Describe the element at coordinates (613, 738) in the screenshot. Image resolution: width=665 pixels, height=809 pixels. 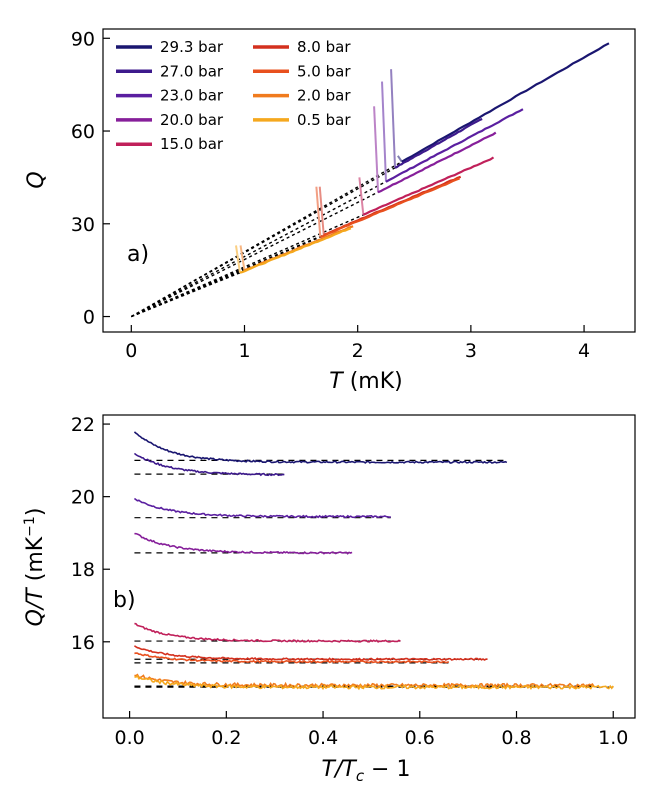
I see `panel-b-x-tick-label: 1.0` at that location.